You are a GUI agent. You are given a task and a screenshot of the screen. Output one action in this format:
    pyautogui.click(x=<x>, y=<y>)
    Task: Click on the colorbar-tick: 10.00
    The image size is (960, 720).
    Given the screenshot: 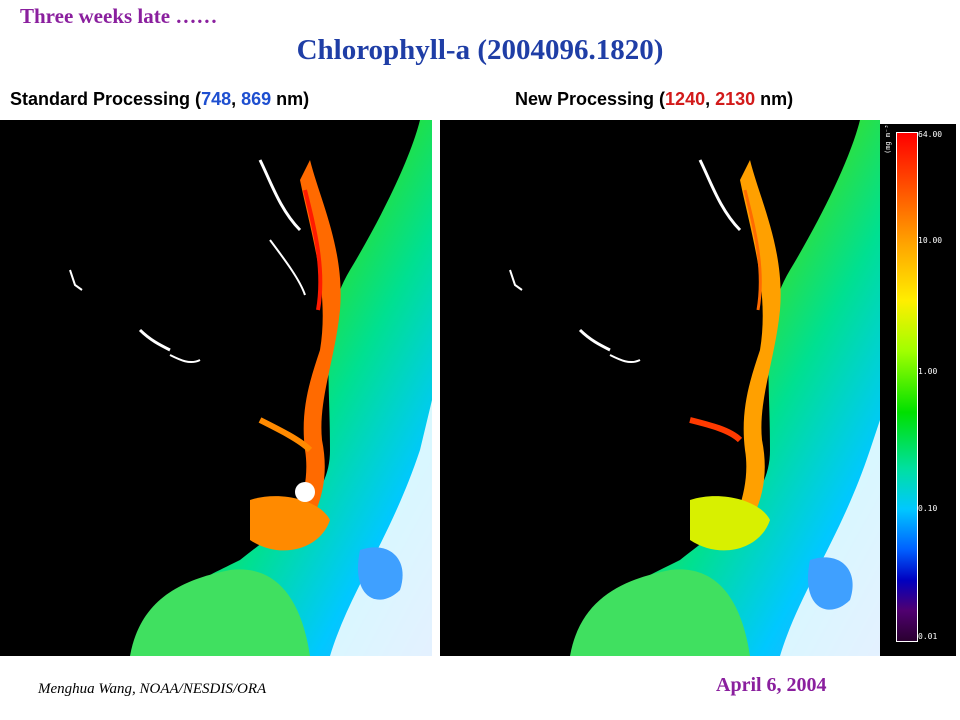 What is the action you would take?
    pyautogui.click(x=930, y=240)
    